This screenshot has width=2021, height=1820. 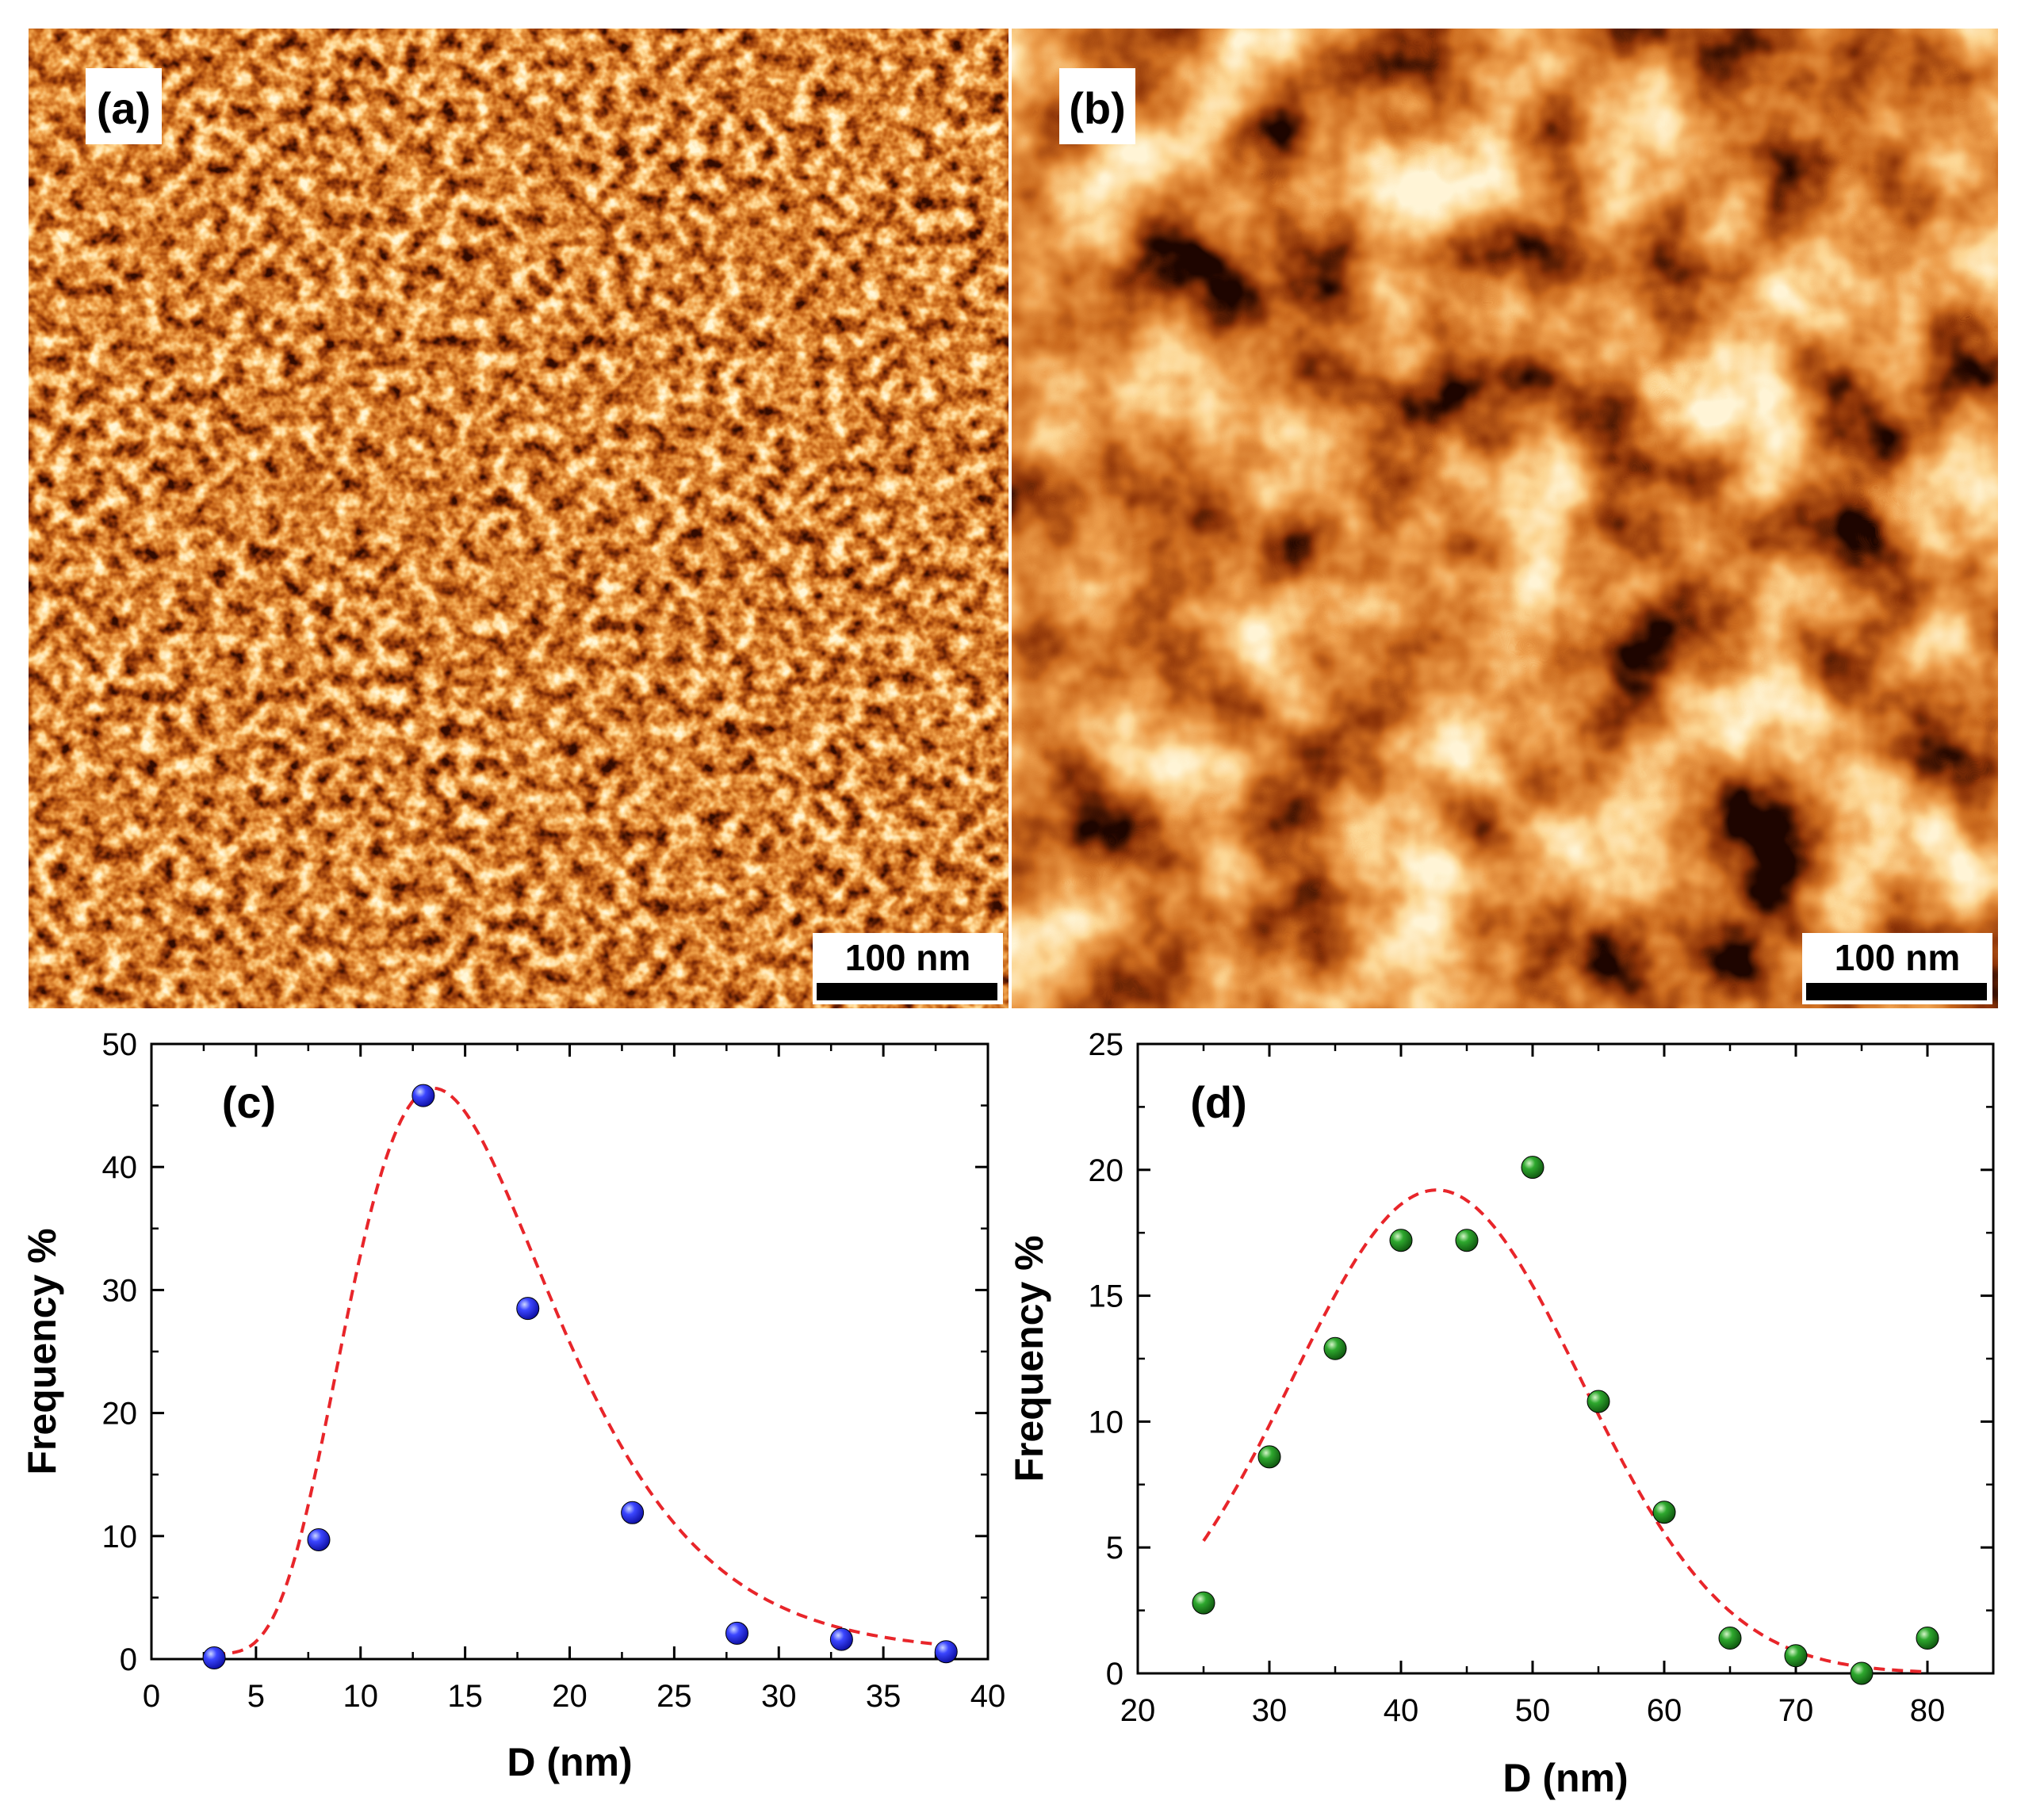 I want to click on panel-label-a-box, so click(x=124, y=106).